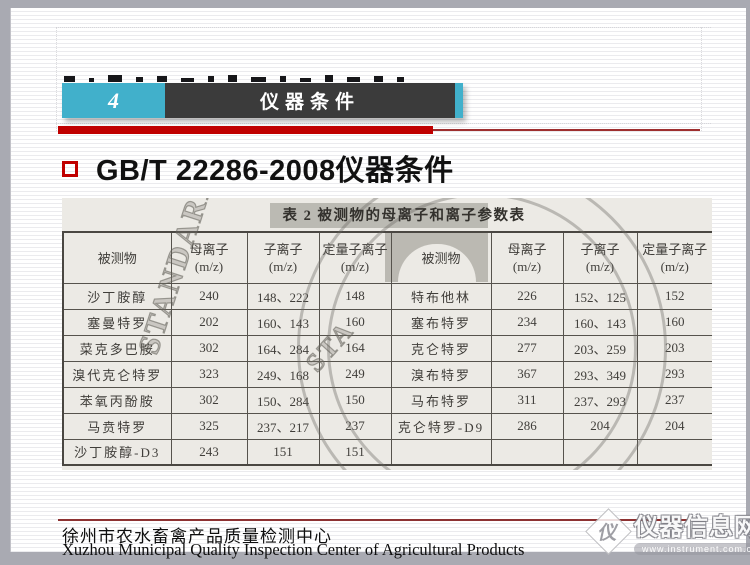  I want to click on placeholder-guide-left, so click(56, 79).